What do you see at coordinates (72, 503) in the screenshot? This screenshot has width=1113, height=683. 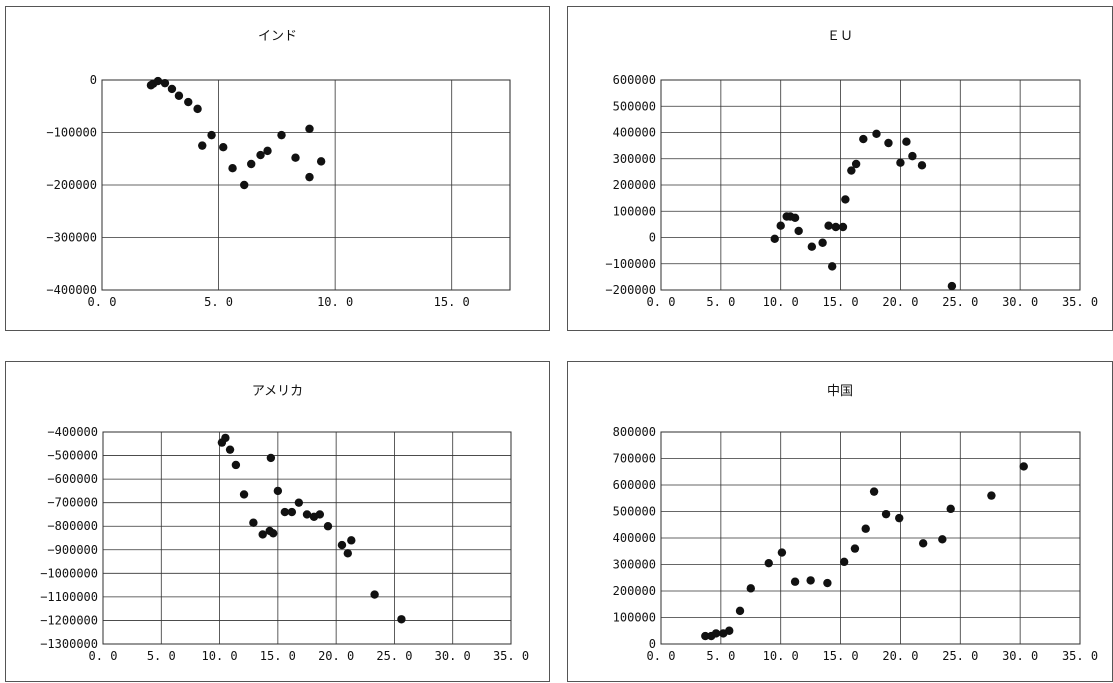 I see `y-tick-label: −700000` at bounding box center [72, 503].